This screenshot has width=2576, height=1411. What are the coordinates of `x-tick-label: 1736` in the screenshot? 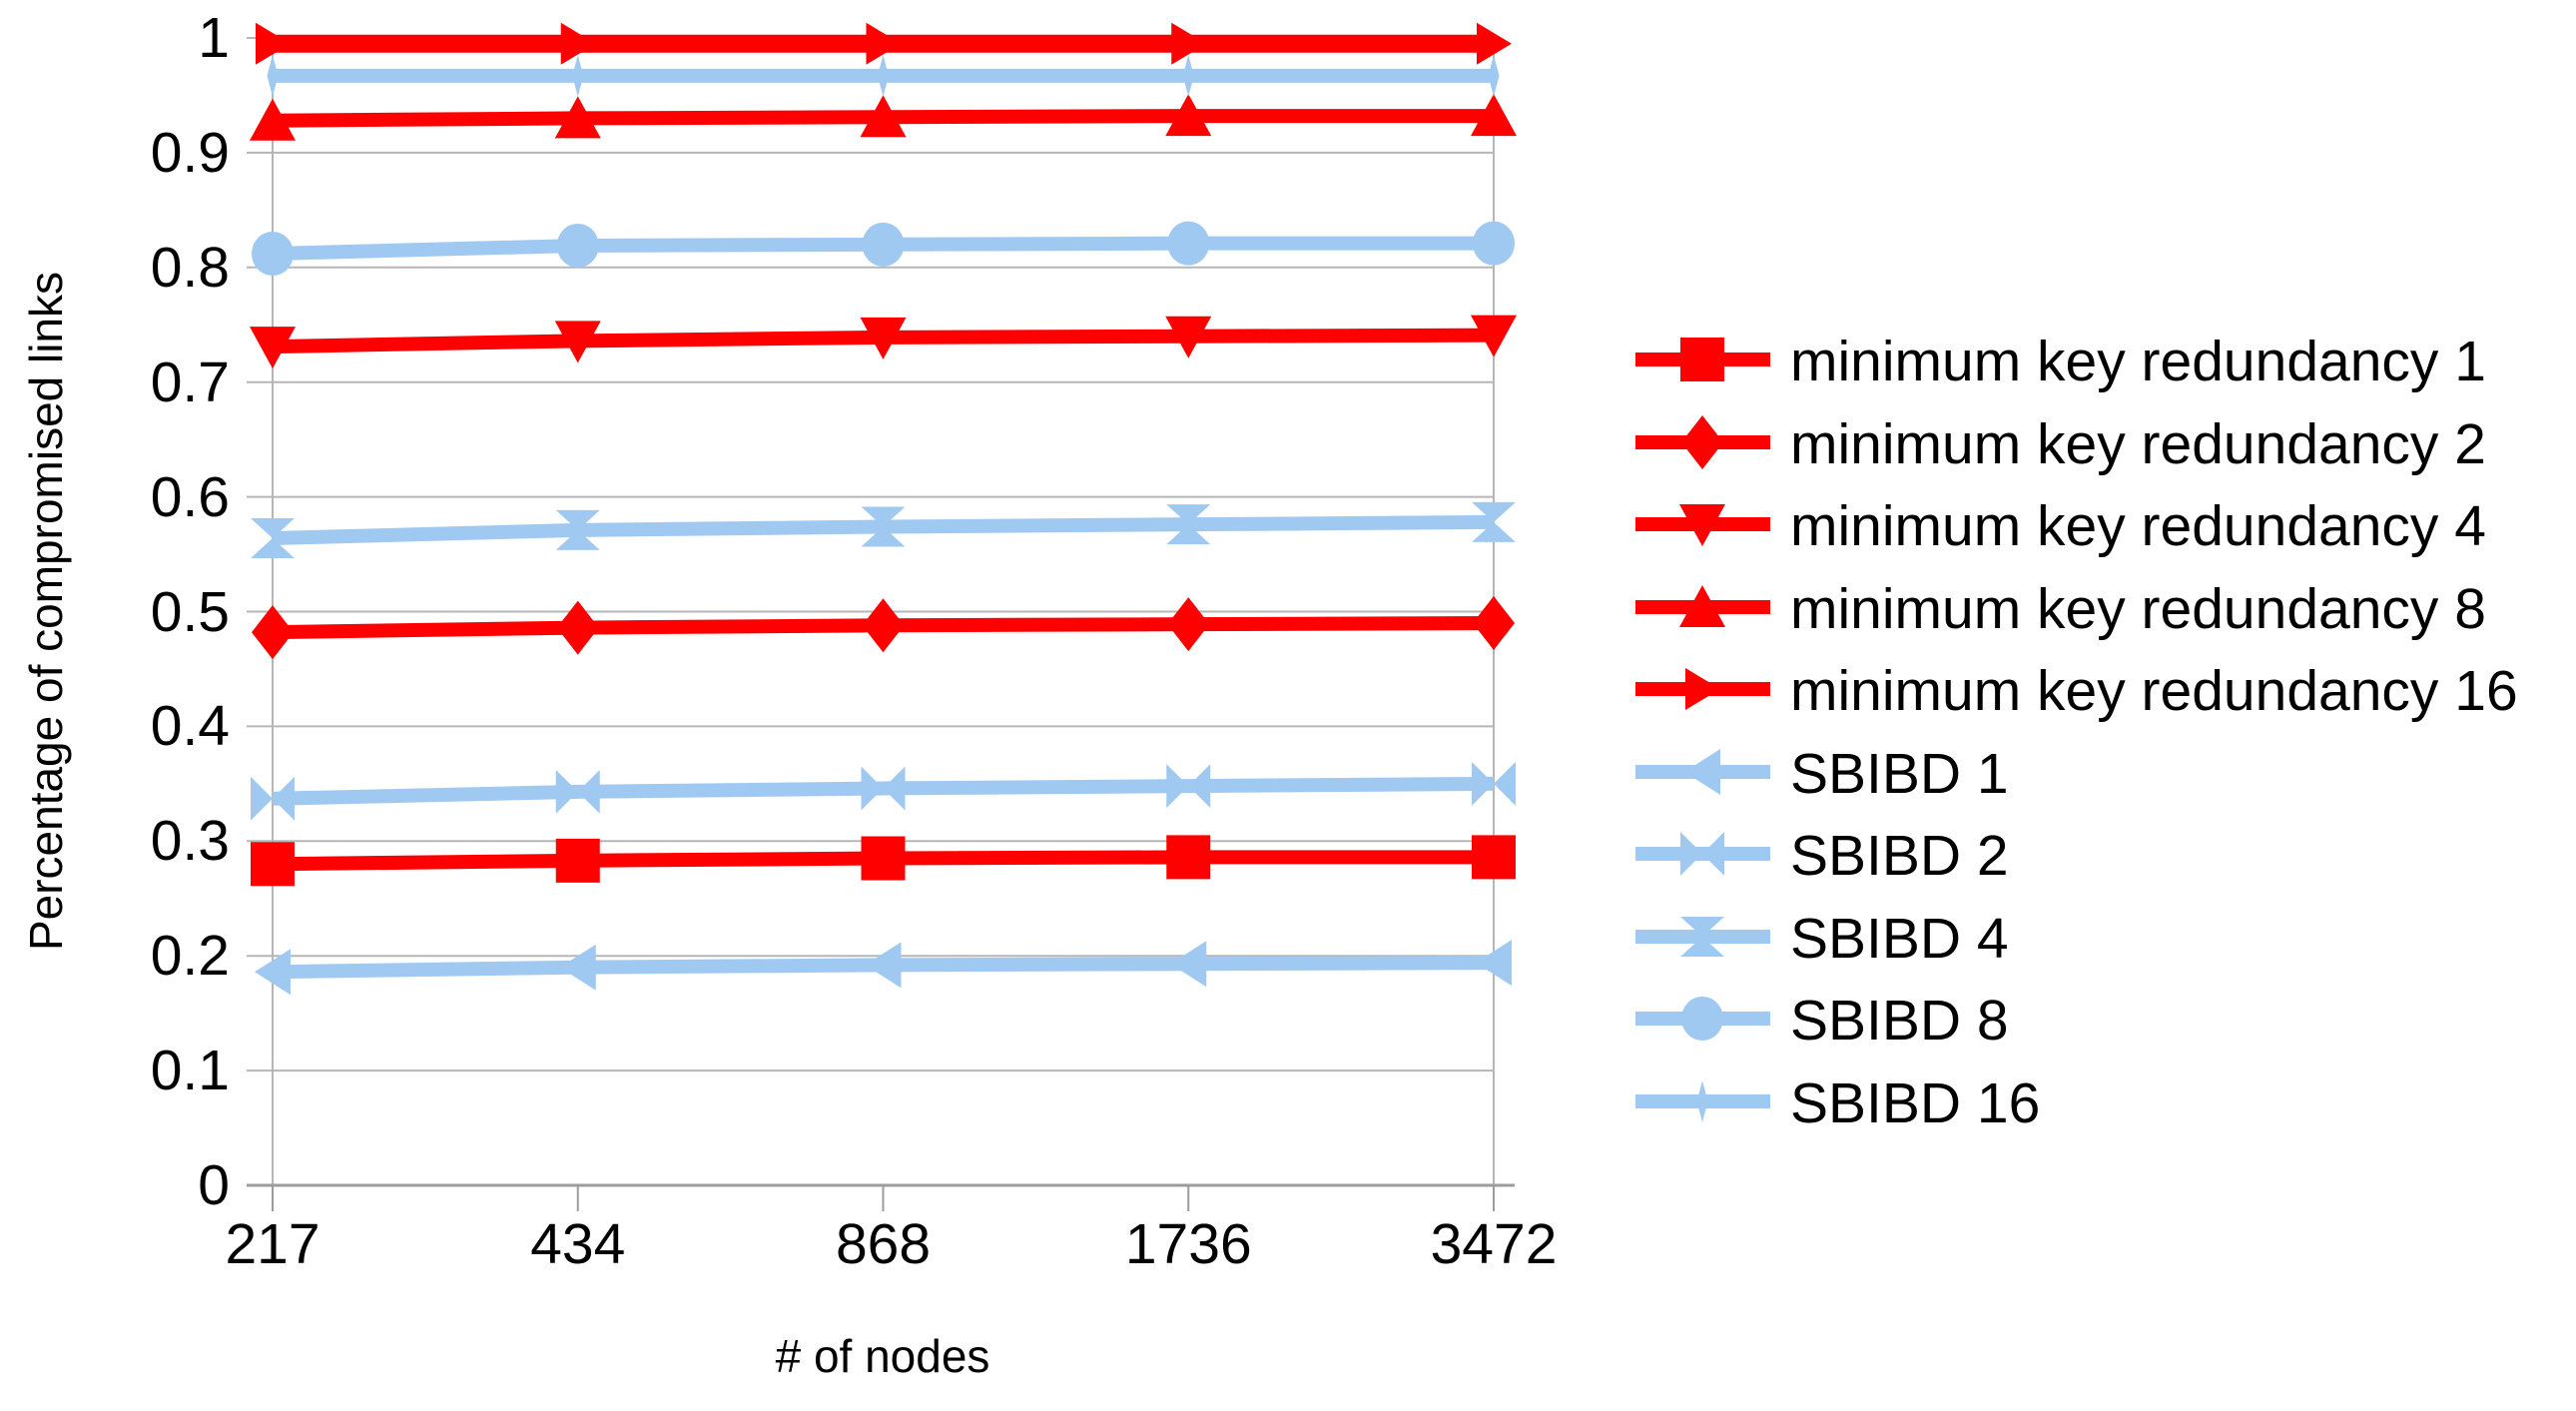 It's located at (1188, 1244).